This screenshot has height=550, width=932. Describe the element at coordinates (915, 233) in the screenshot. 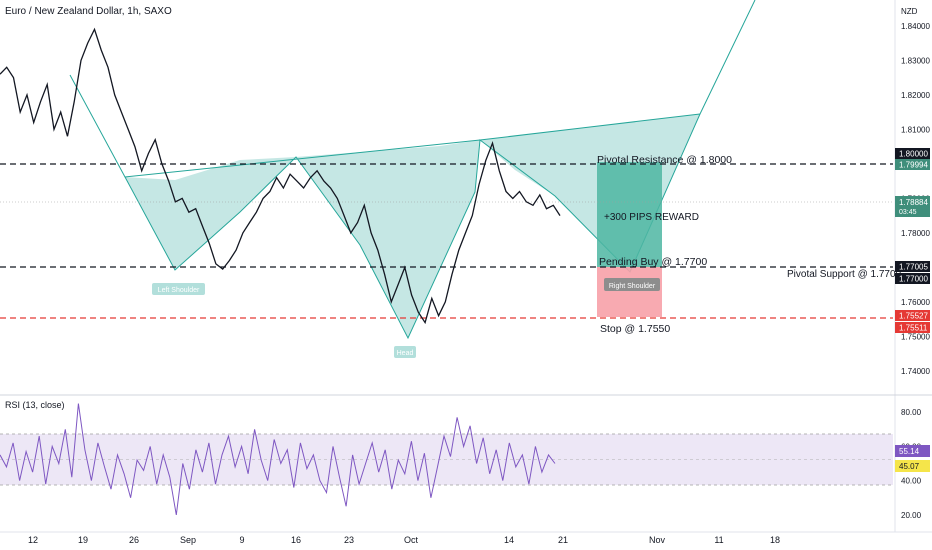

I see `price-tick-label: 1.78000` at that location.